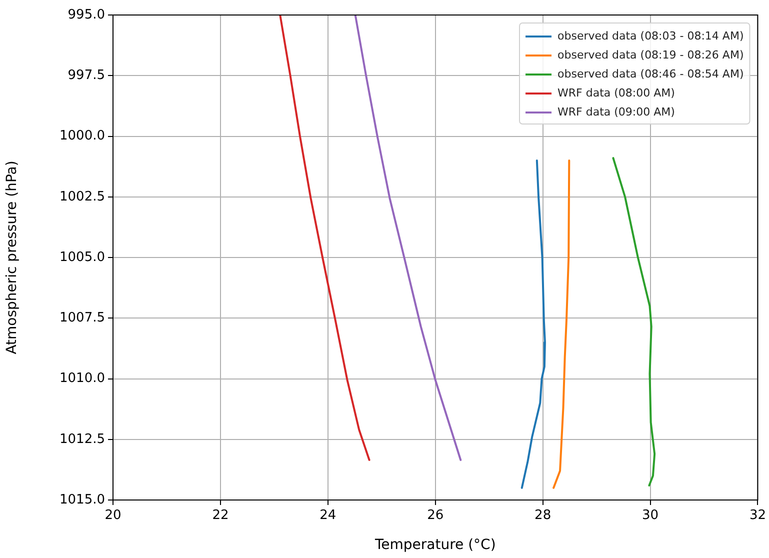 This screenshot has height=558, width=769. Describe the element at coordinates (86, 75) in the screenshot. I see `y-tick-label: 997.5` at that location.